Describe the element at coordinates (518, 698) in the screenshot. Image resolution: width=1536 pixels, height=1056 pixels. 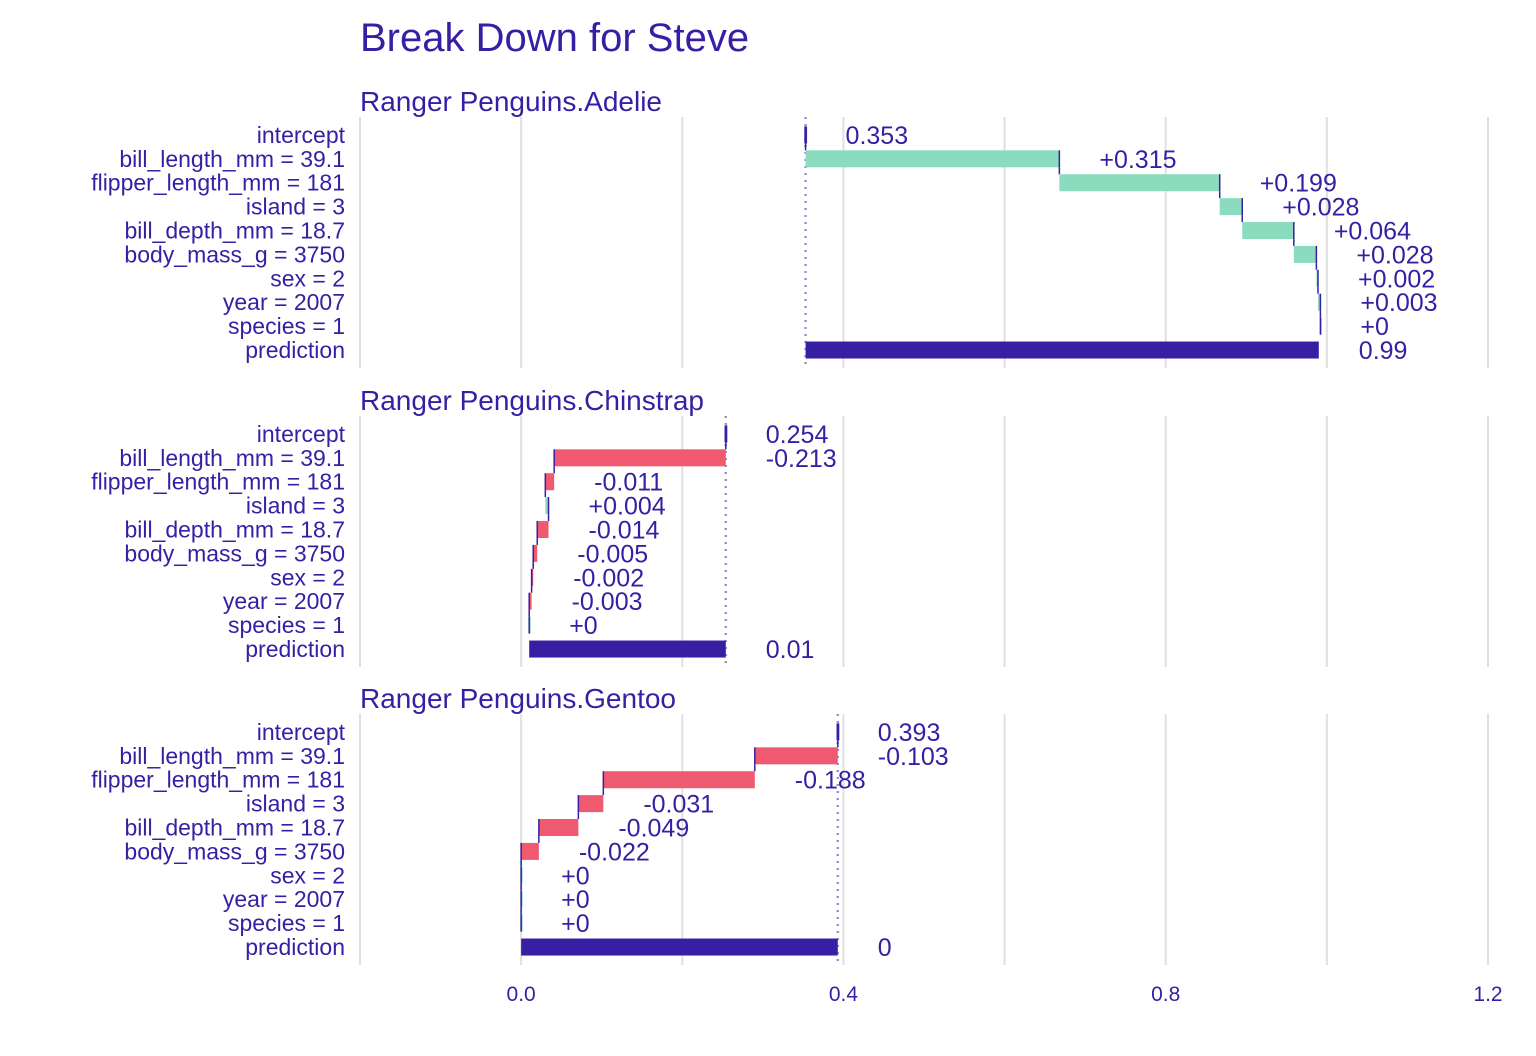
I see `panel-title: Ranger Penguins.Gentoo` at that location.